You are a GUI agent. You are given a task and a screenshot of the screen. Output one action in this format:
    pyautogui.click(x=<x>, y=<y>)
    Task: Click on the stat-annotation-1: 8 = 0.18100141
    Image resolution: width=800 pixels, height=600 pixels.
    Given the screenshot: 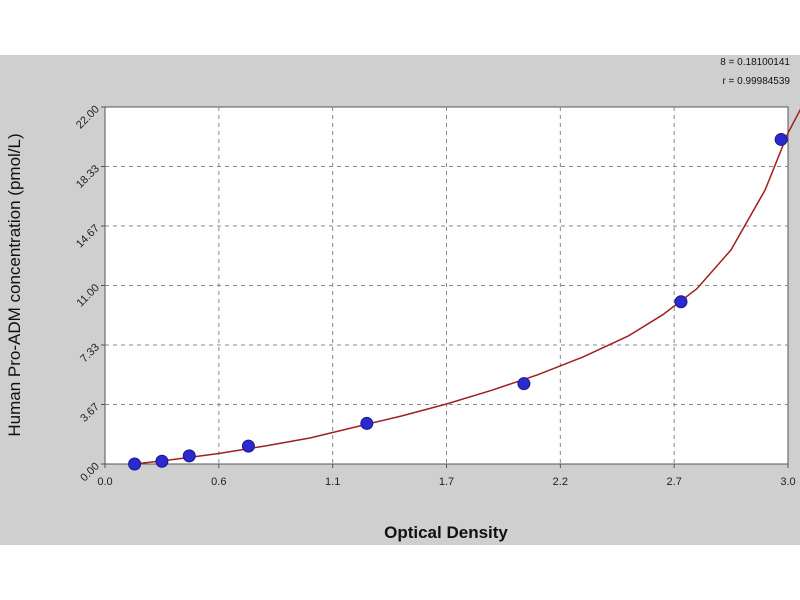 What is the action you would take?
    pyautogui.click(x=755, y=62)
    